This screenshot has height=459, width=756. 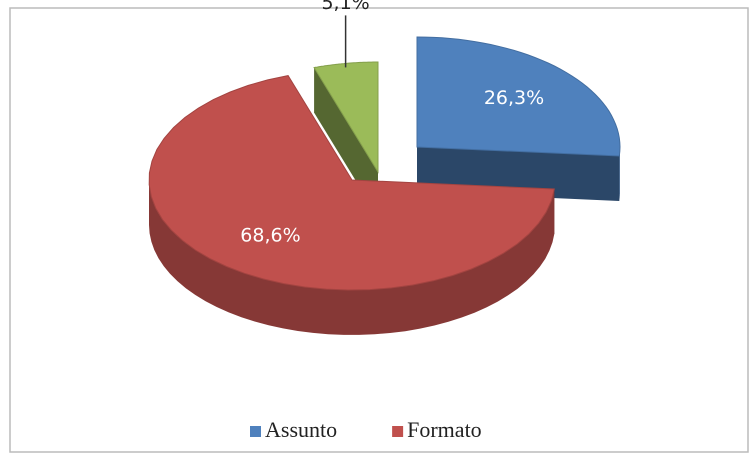 I want to click on data-label: 26,3%, so click(x=514, y=98).